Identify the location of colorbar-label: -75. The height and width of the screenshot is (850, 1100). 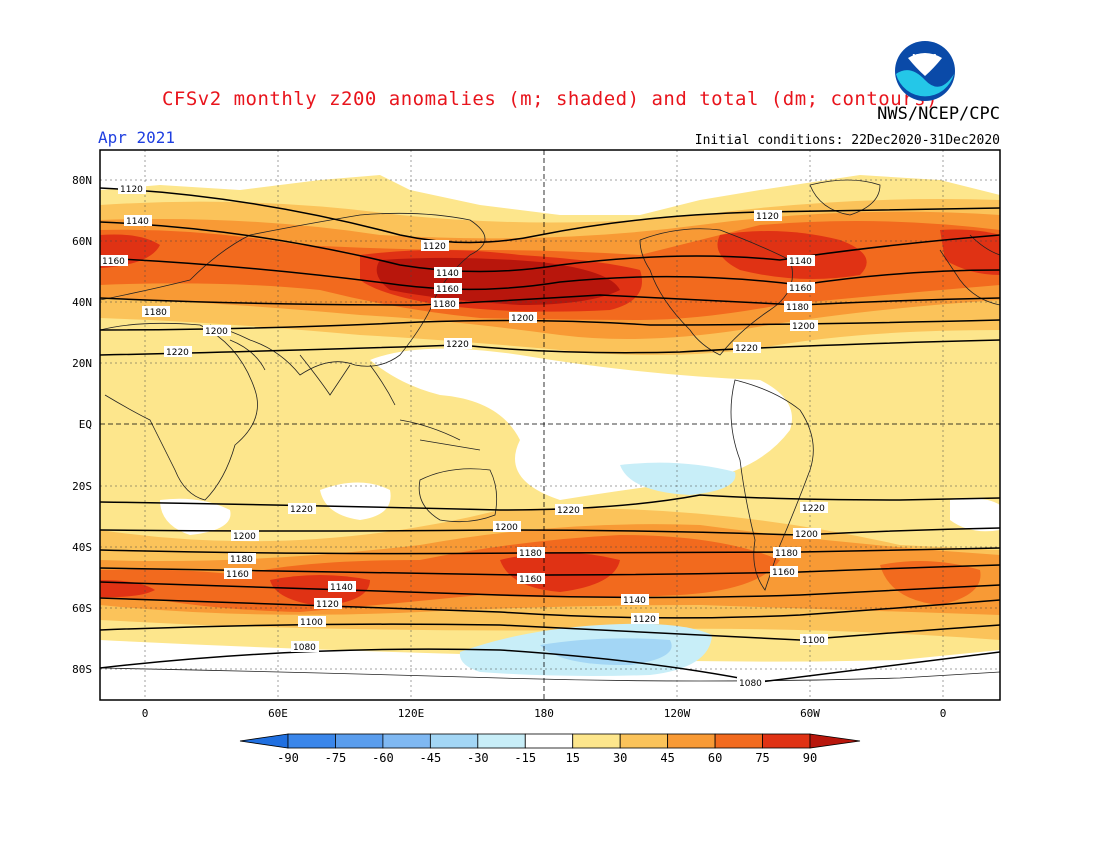
(336, 758).